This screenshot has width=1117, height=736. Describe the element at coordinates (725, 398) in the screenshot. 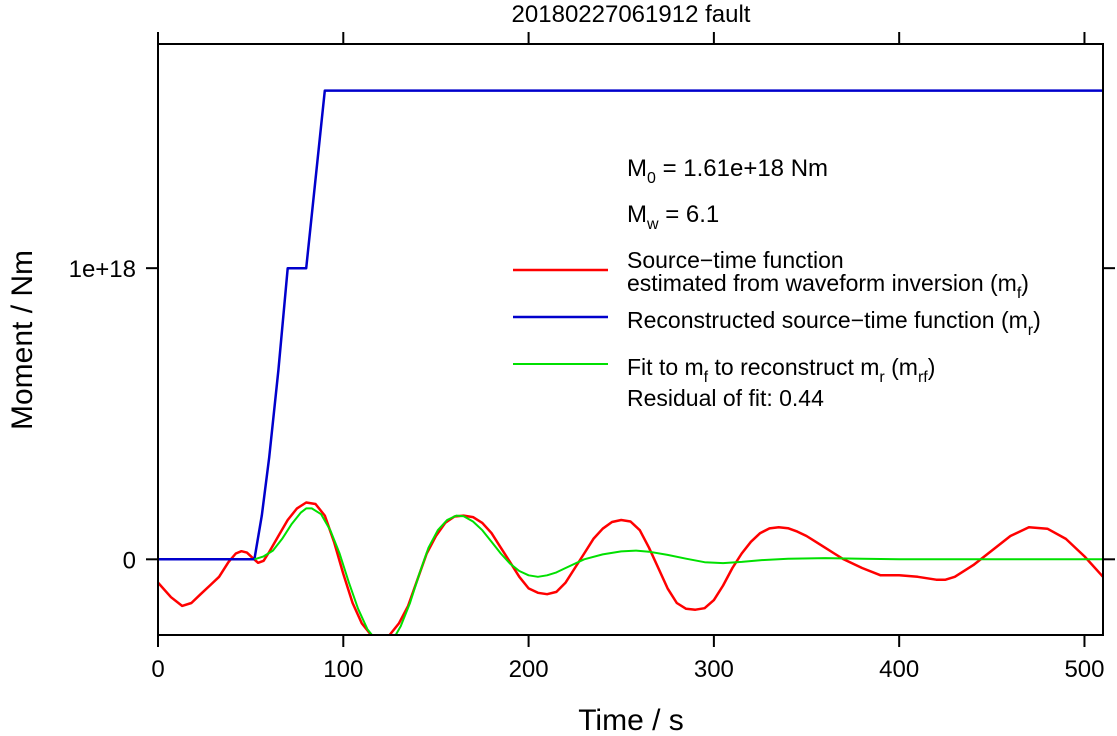

I see `annotation-residual: Residual of fit: 0.44` at that location.